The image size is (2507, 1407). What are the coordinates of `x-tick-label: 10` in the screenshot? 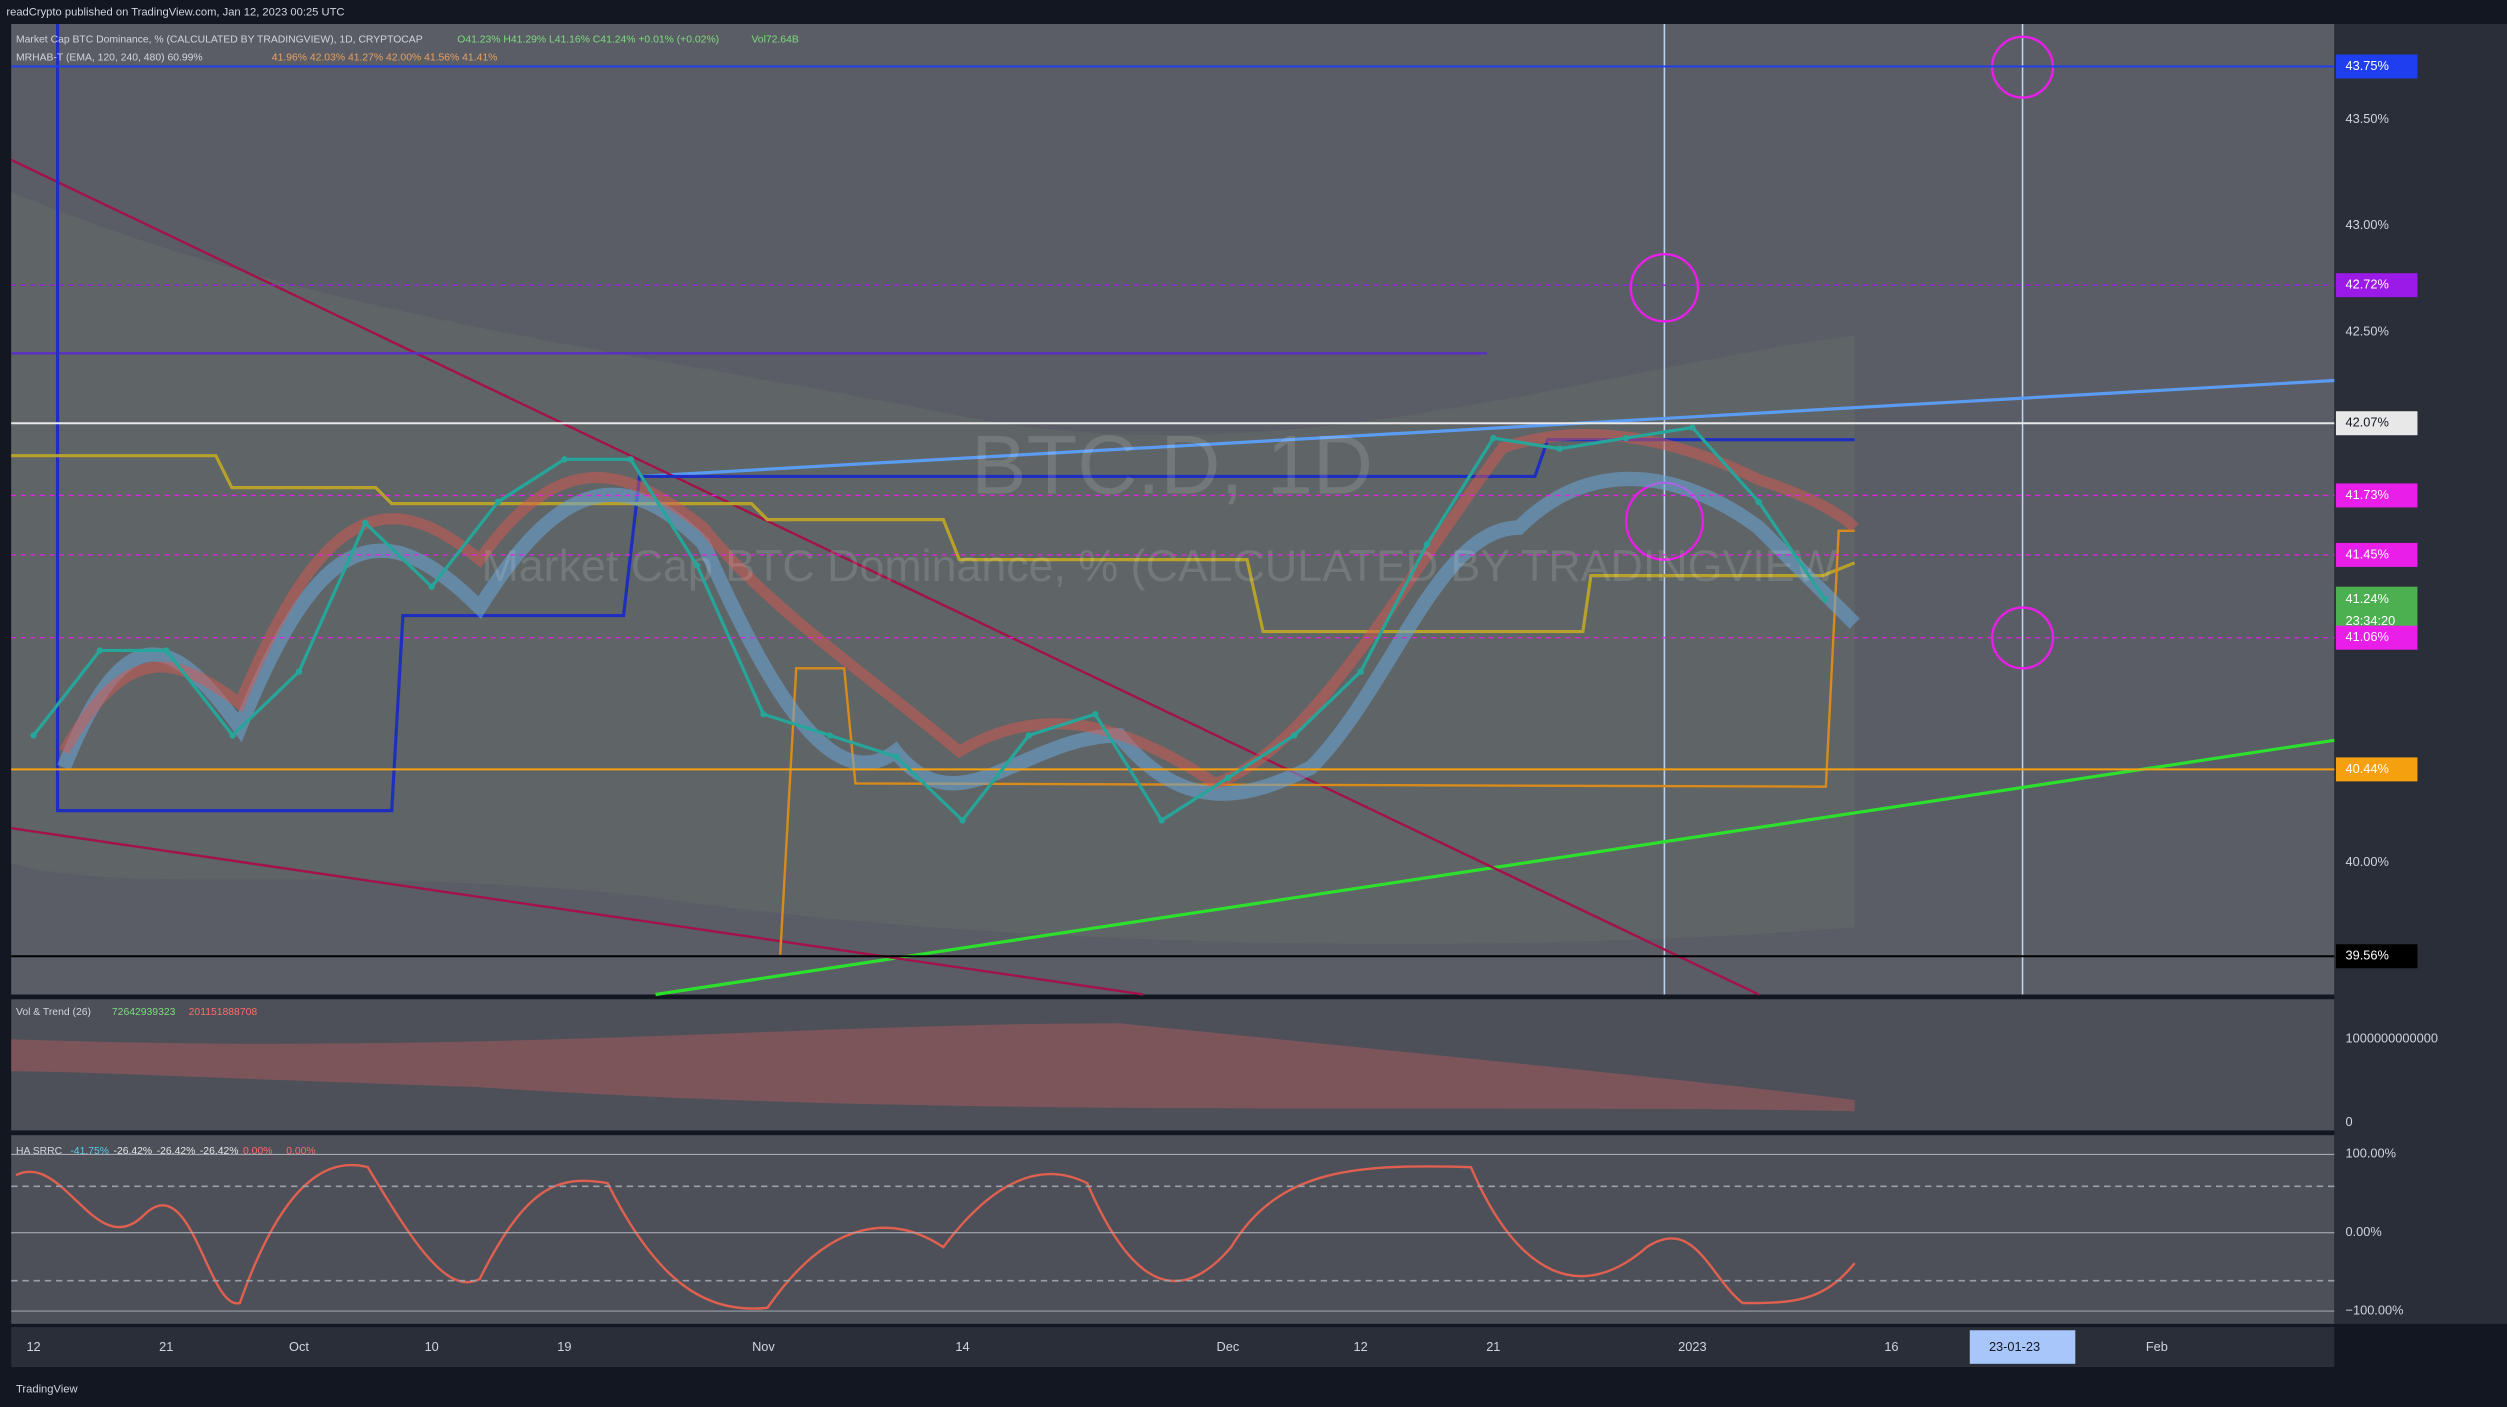 It's located at (432, 1346).